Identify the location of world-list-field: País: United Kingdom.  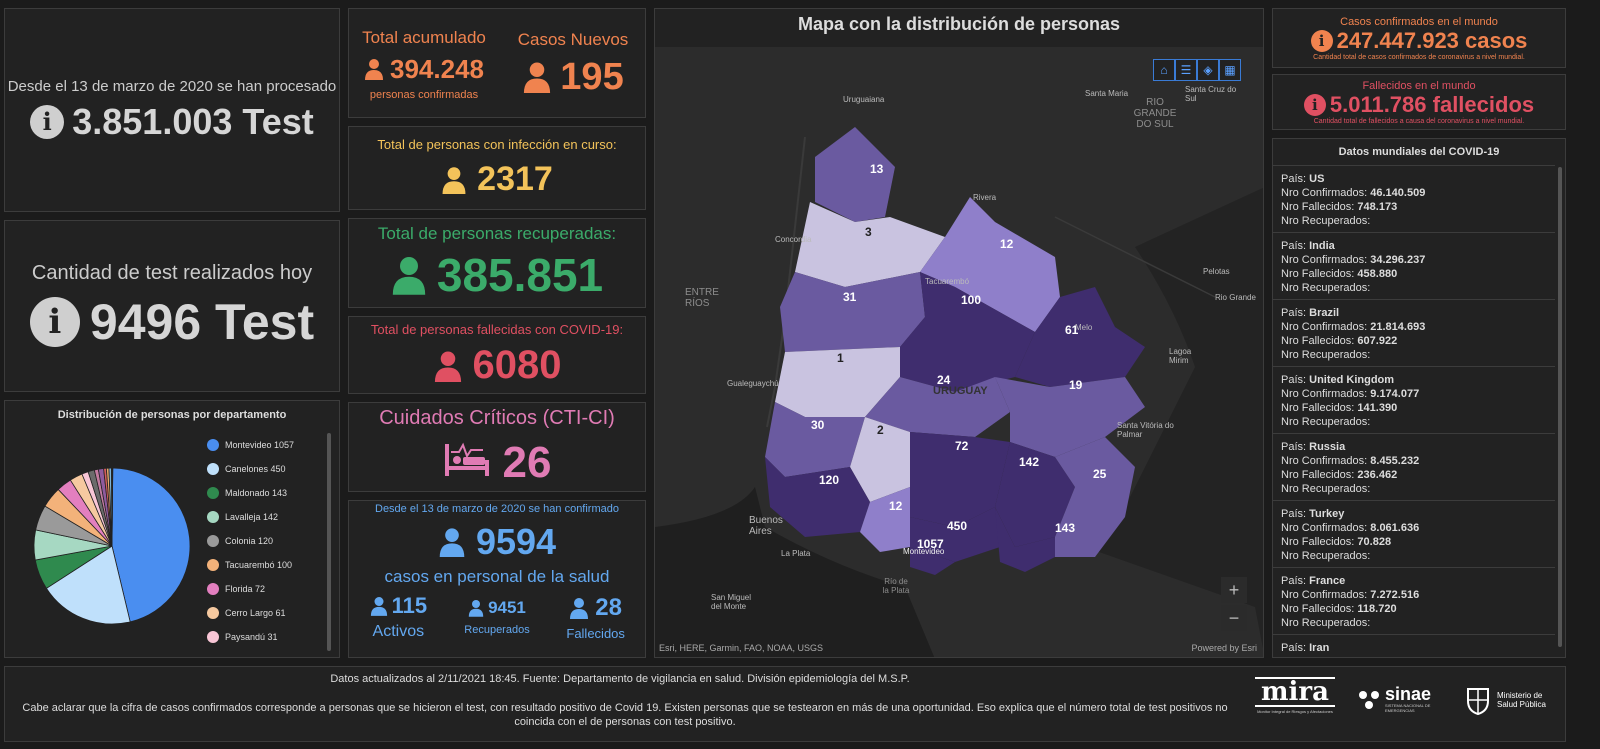
(1338, 380).